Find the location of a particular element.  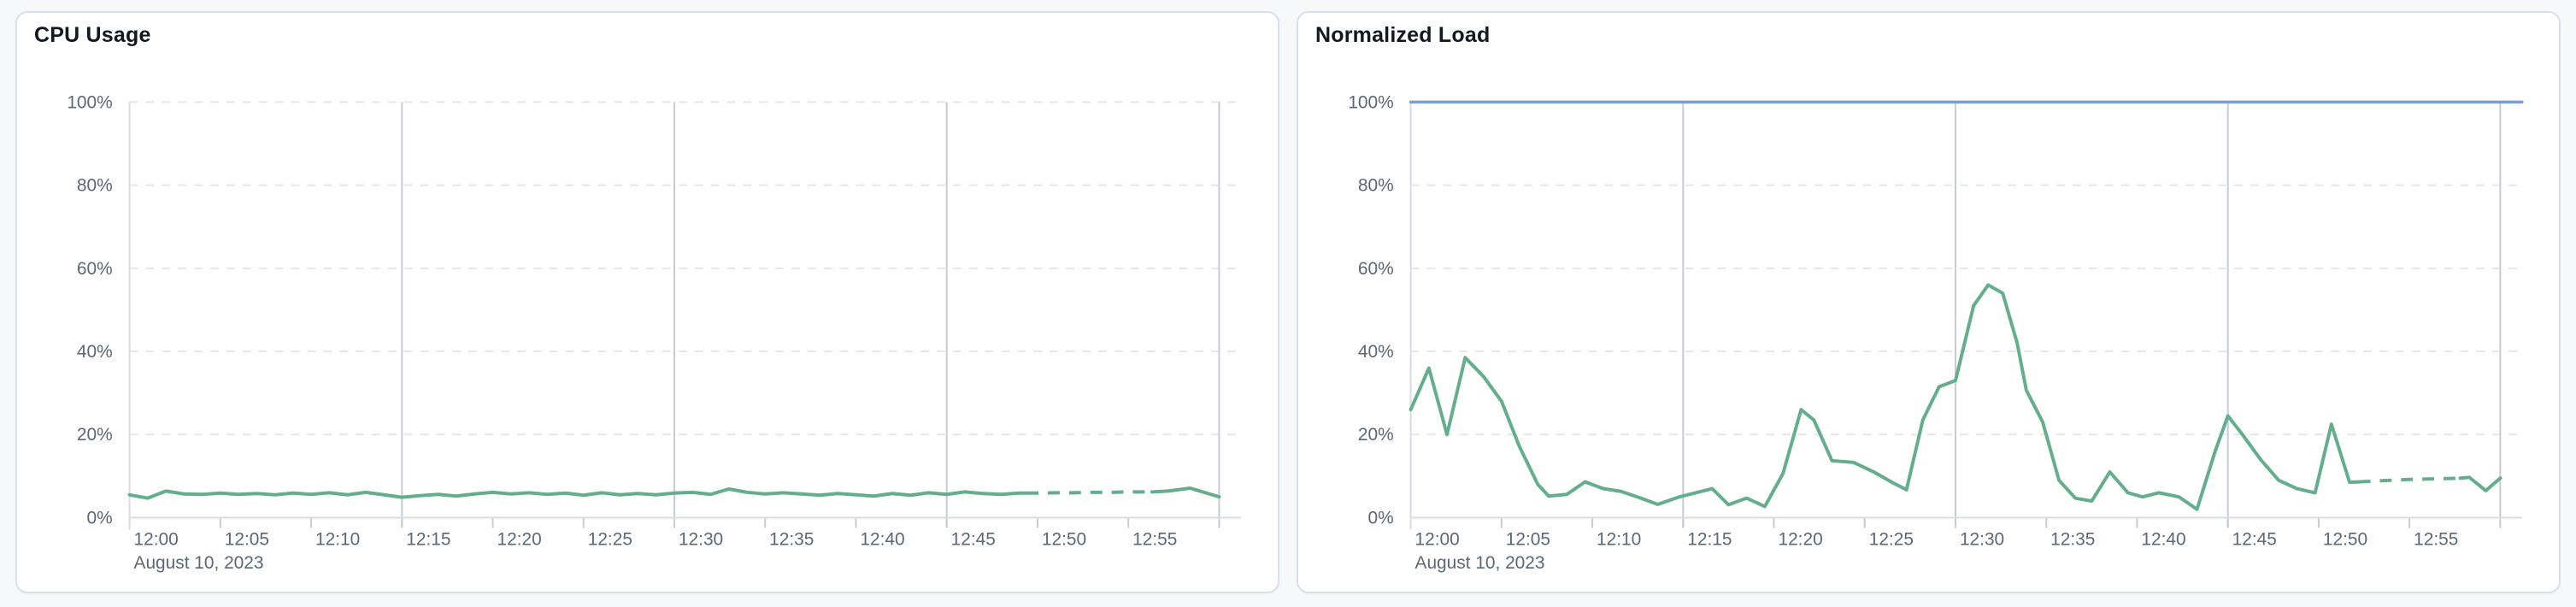

normalized-load-line-forecast-dashed is located at coordinates (2409, 480).